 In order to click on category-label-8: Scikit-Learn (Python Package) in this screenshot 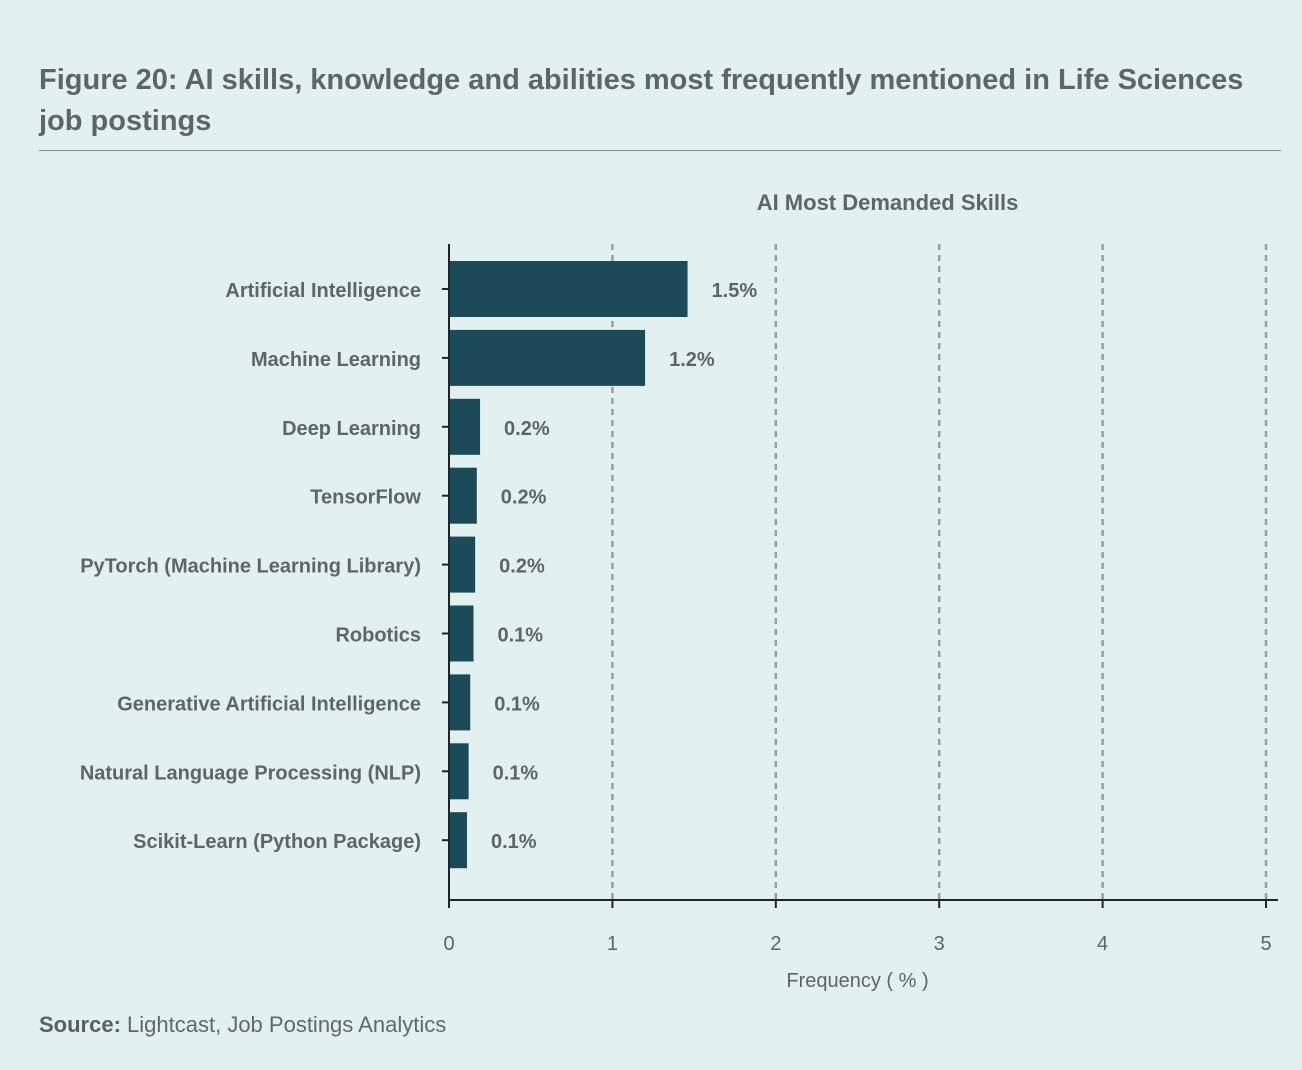, I will do `click(277, 842)`.